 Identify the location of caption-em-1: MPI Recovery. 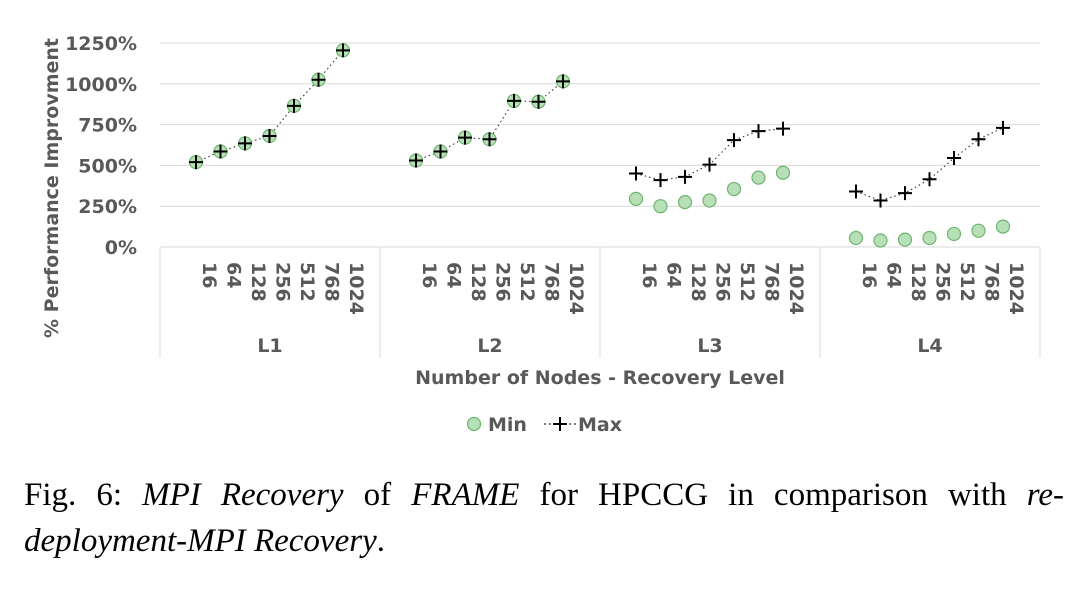
(243, 495).